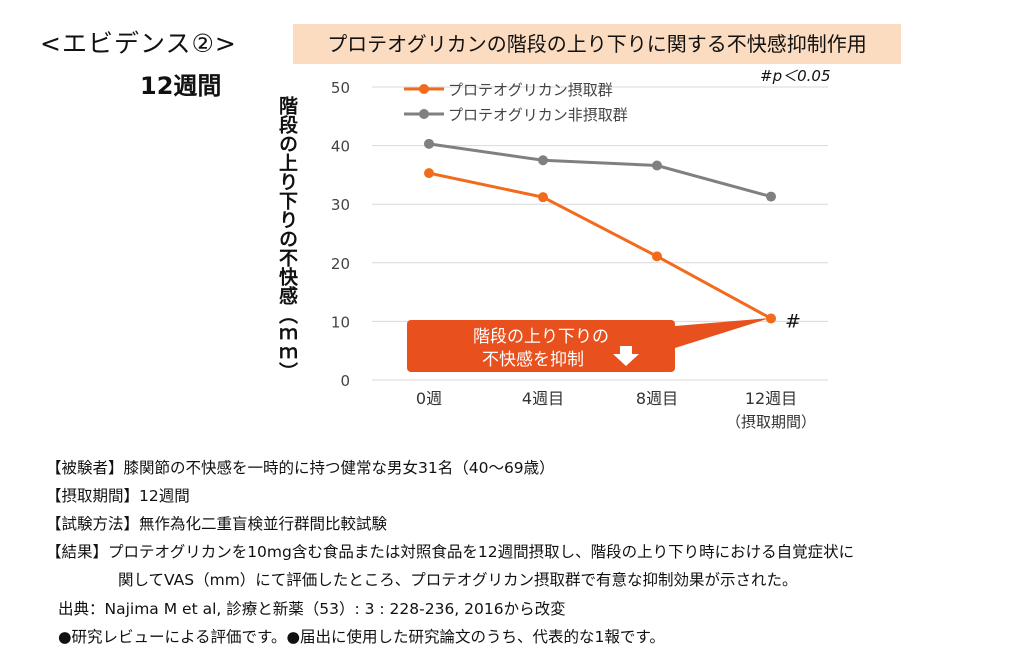 The height and width of the screenshot is (655, 1012). Describe the element at coordinates (345, 381) in the screenshot. I see `y-tick-label: 0` at that location.